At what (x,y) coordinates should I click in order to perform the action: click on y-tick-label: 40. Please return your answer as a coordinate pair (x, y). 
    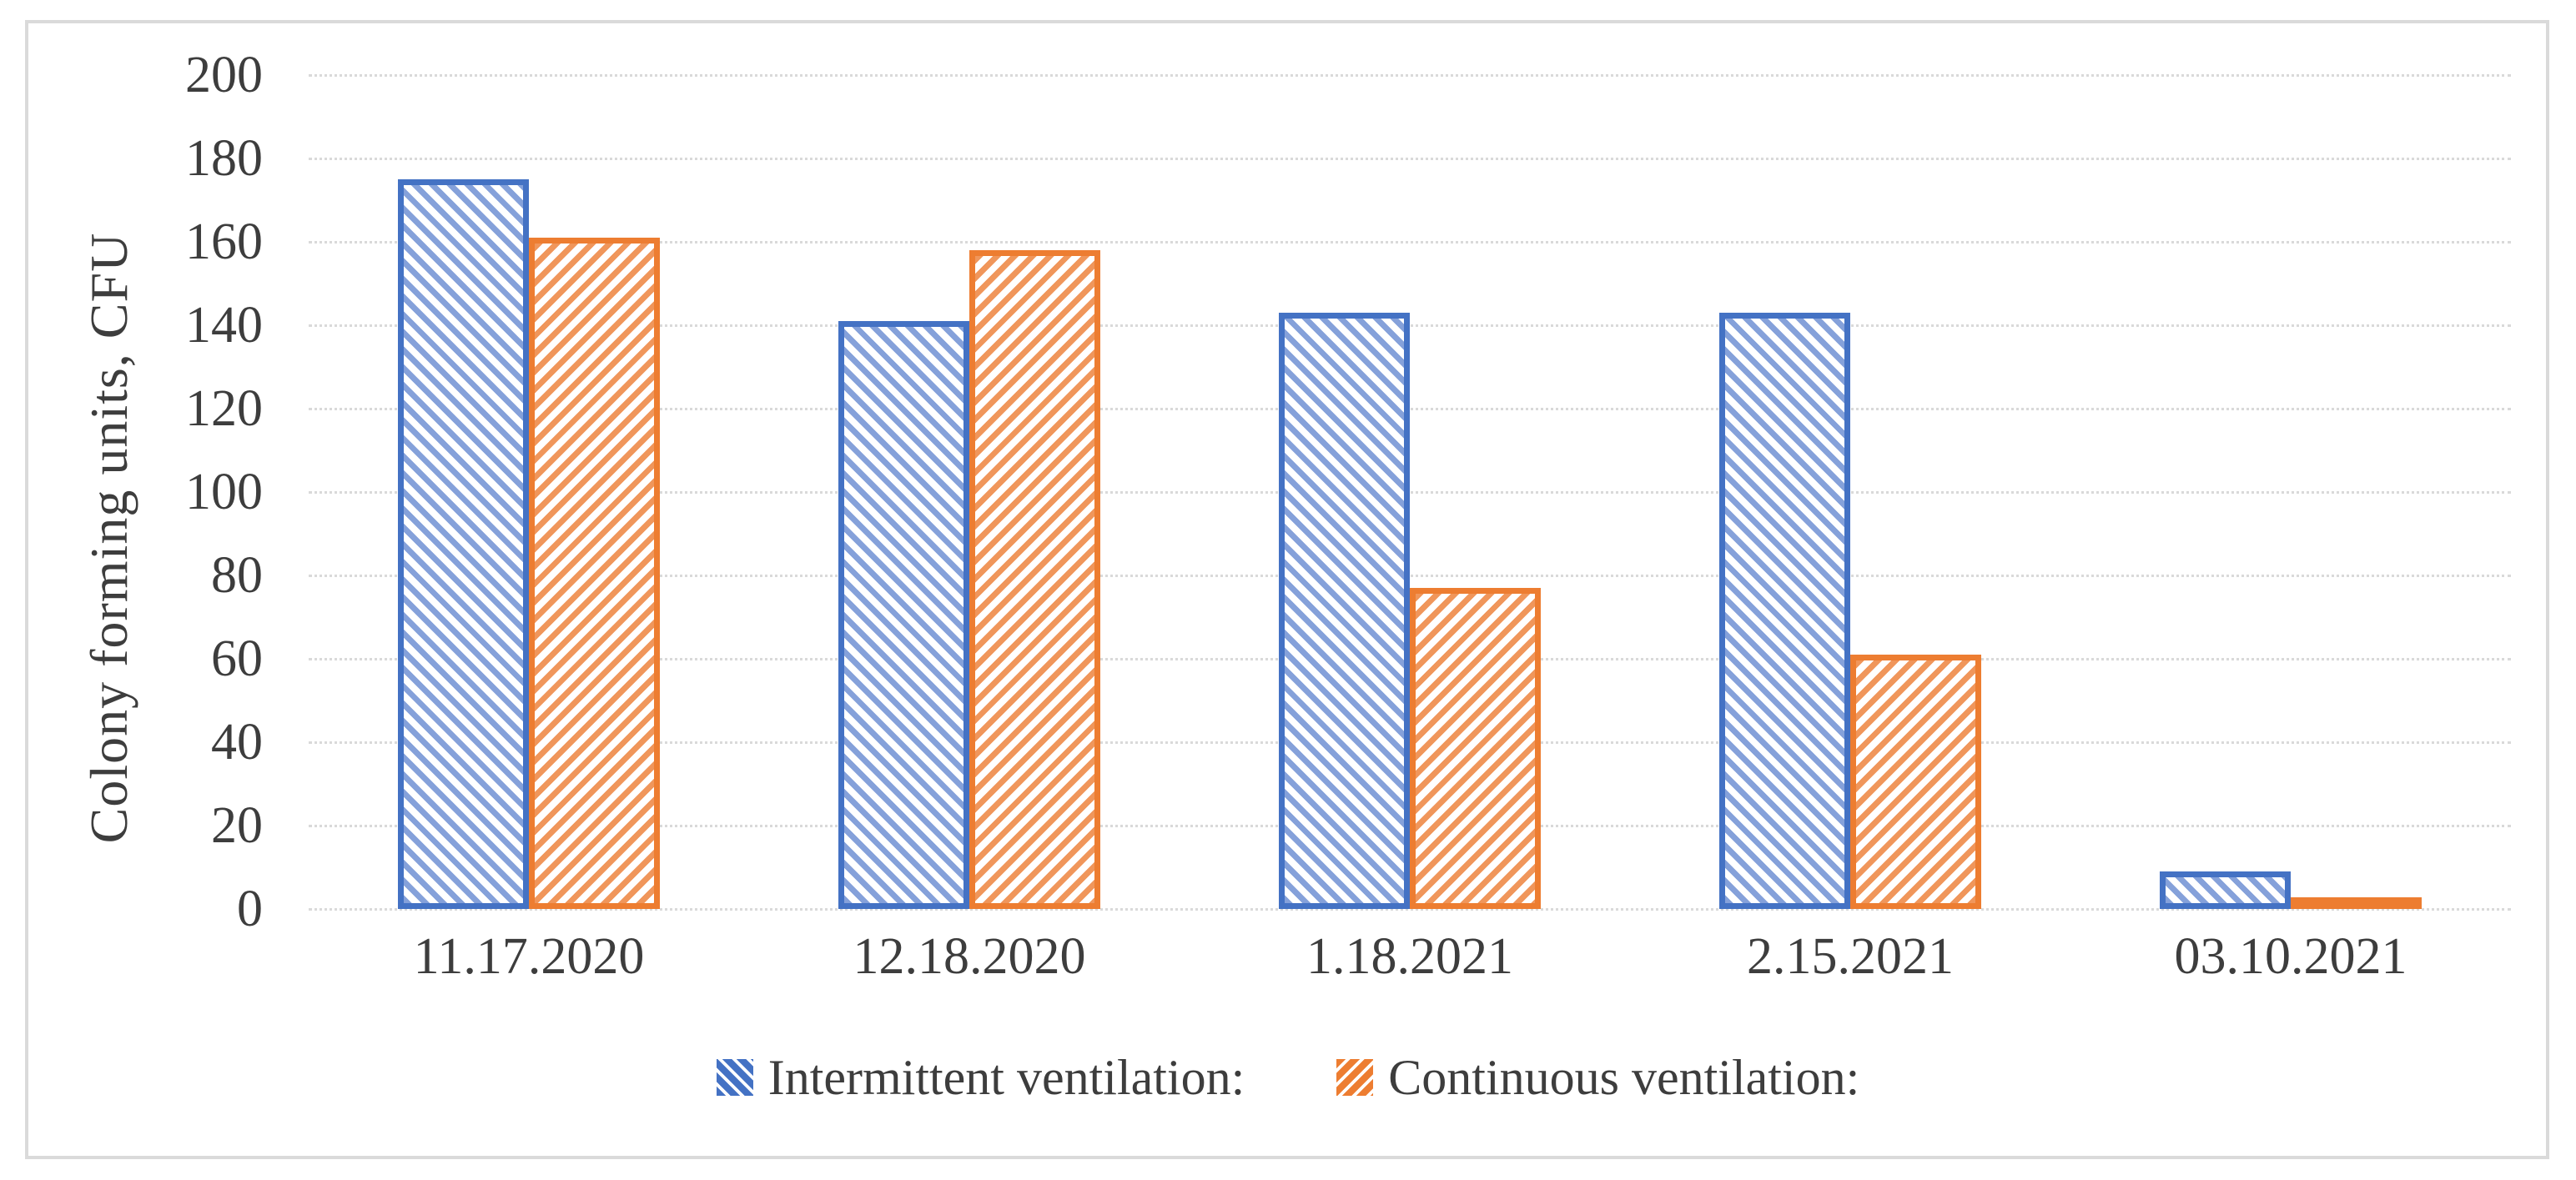
    Looking at the image, I should click on (237, 742).